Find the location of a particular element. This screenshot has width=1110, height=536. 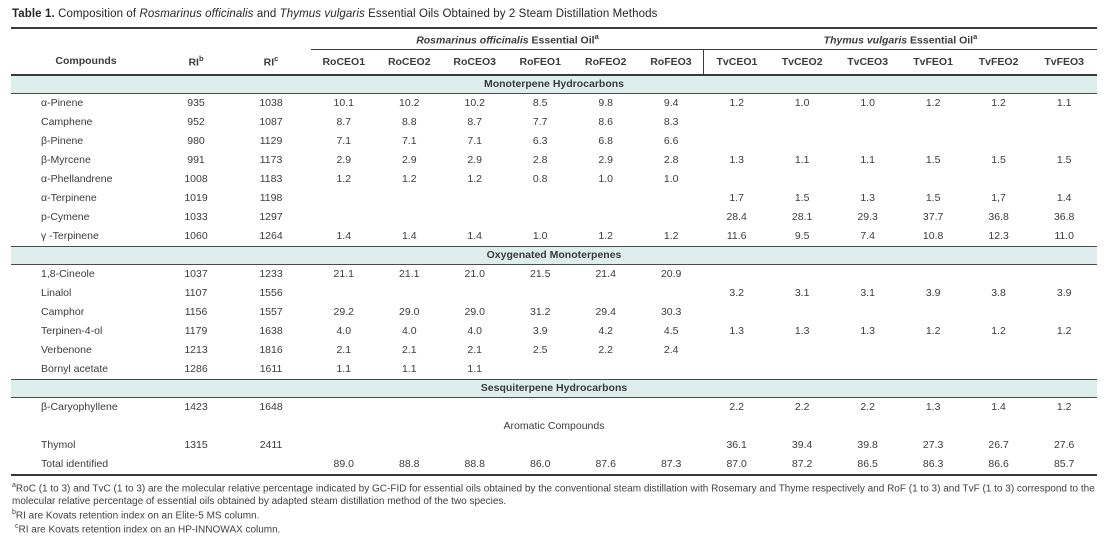

section-label: Sesquiterpene Hydrocarbons is located at coordinates (554, 388).